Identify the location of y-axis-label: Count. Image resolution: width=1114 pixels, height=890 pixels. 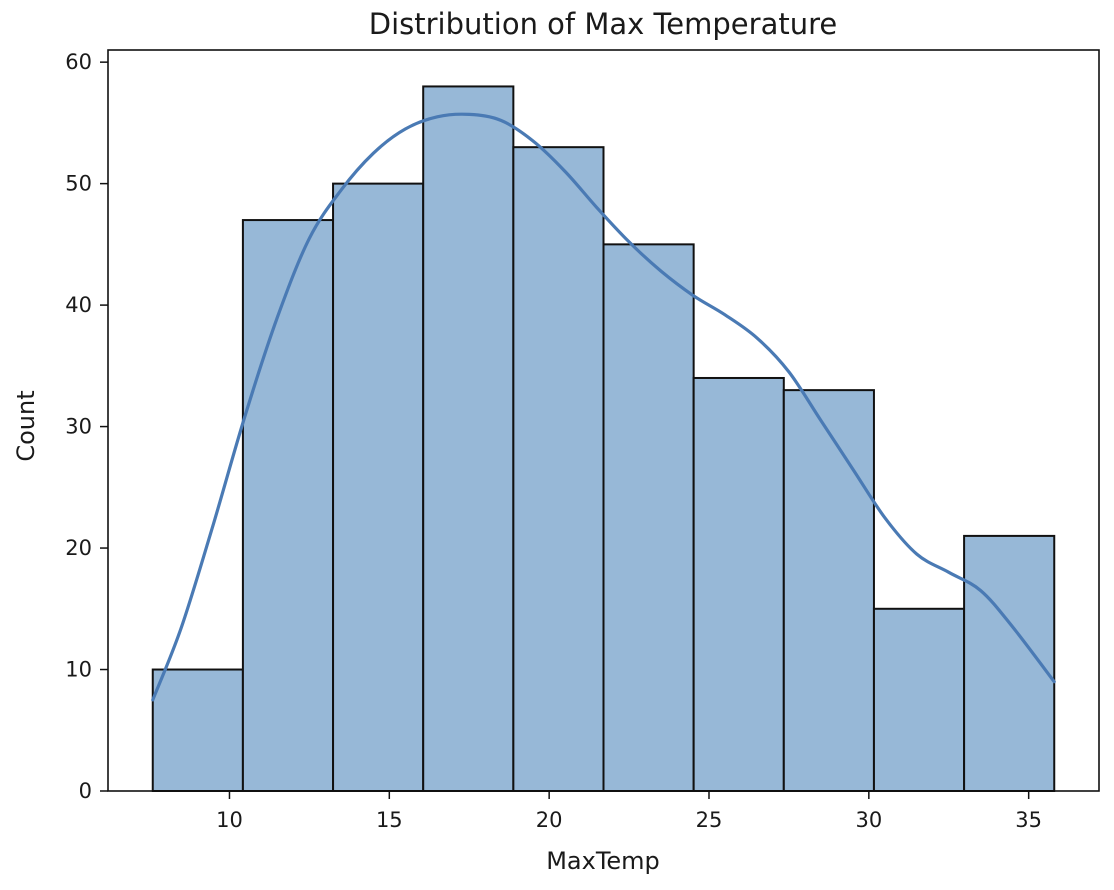
(26, 425).